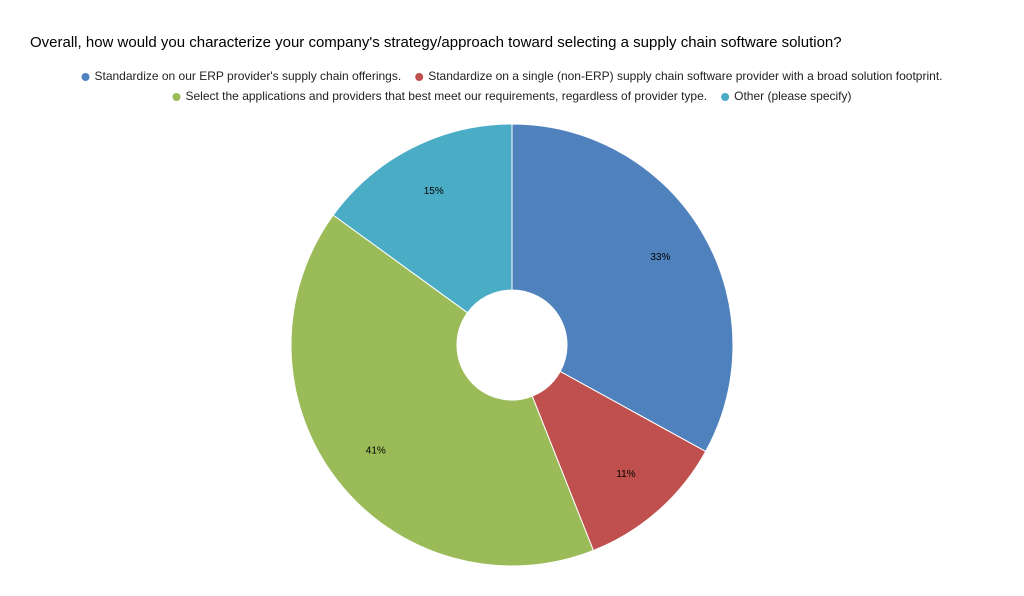  I want to click on data-label: 11%, so click(625, 474).